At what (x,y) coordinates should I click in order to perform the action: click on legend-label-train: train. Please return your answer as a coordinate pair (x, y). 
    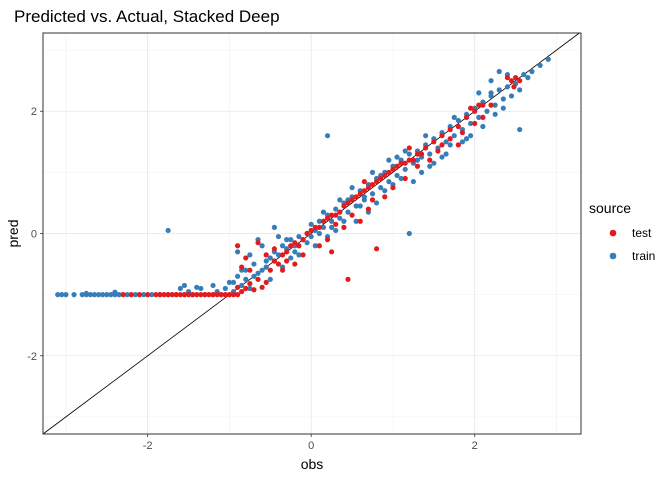
    Looking at the image, I should click on (643, 256).